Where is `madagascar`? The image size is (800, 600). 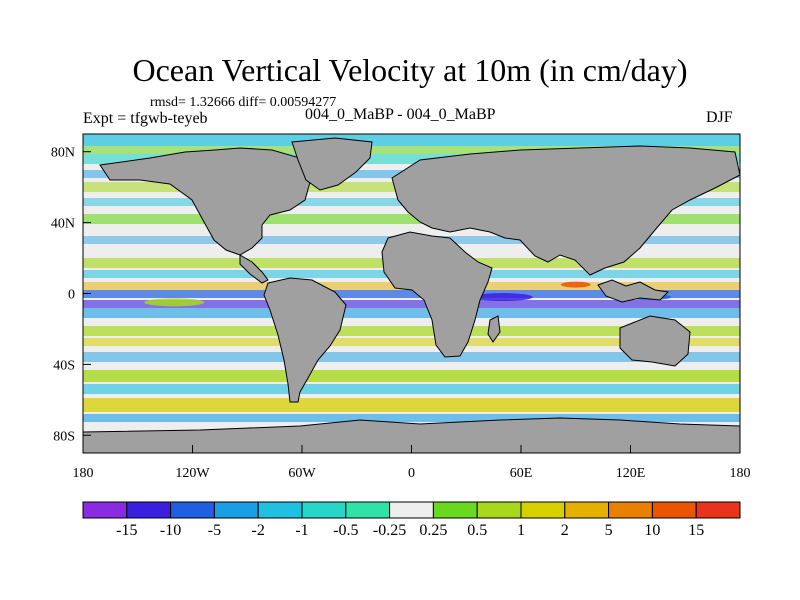 madagascar is located at coordinates (494, 329).